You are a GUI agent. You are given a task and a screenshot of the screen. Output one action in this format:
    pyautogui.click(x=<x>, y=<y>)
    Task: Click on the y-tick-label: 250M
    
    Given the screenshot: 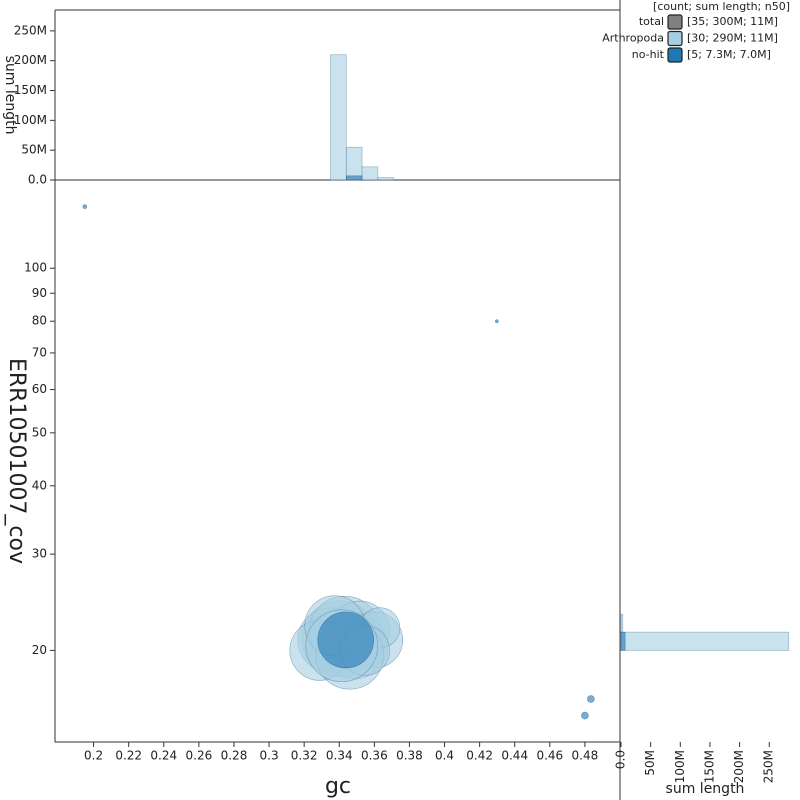 What is the action you would take?
    pyautogui.click(x=30, y=30)
    